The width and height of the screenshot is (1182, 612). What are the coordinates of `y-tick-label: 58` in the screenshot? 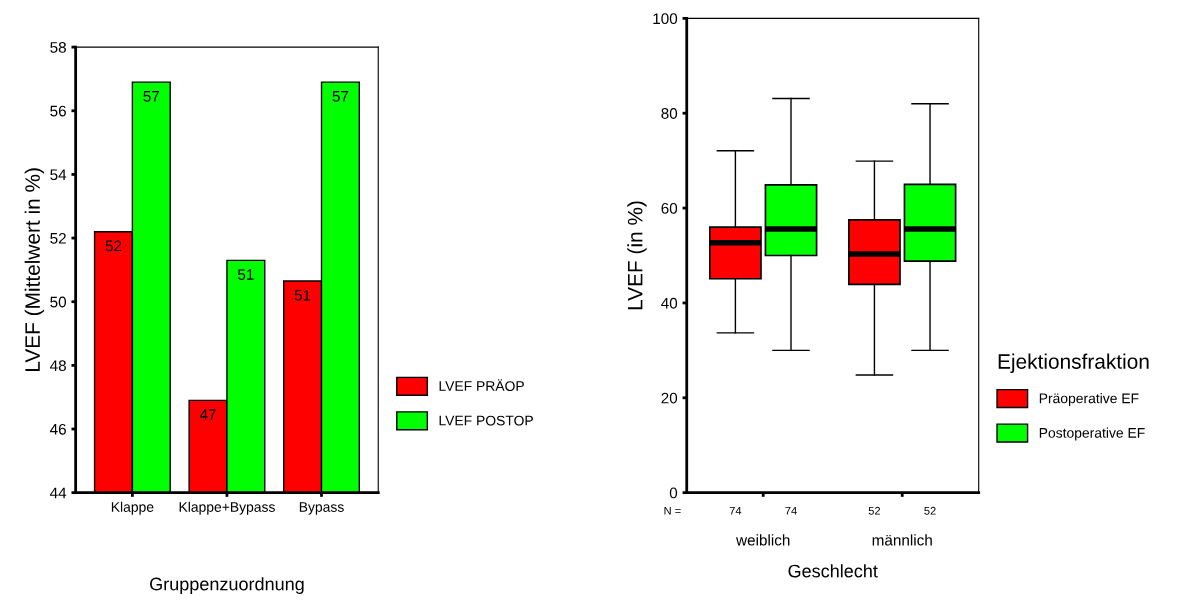 It's located at (58, 47).